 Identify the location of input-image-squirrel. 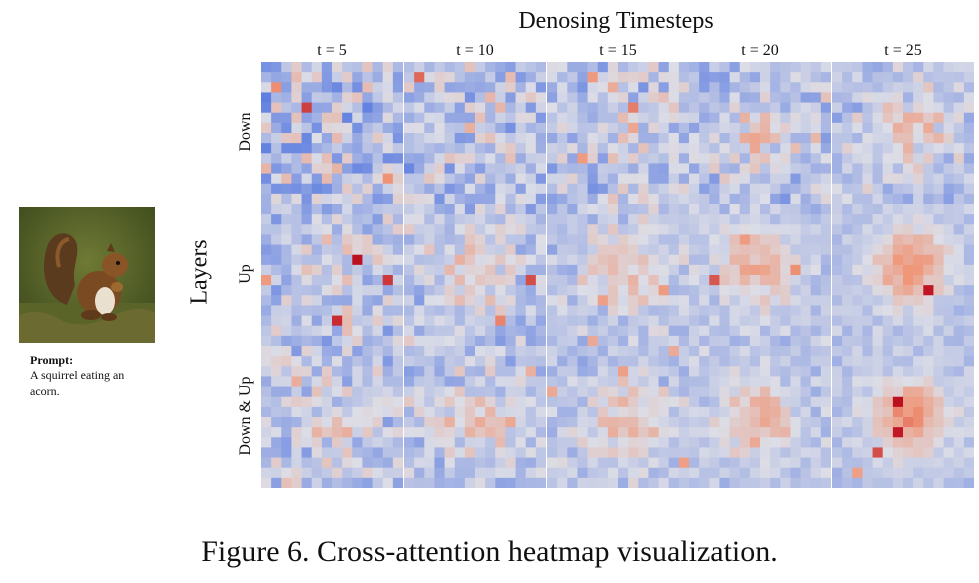
(87, 275).